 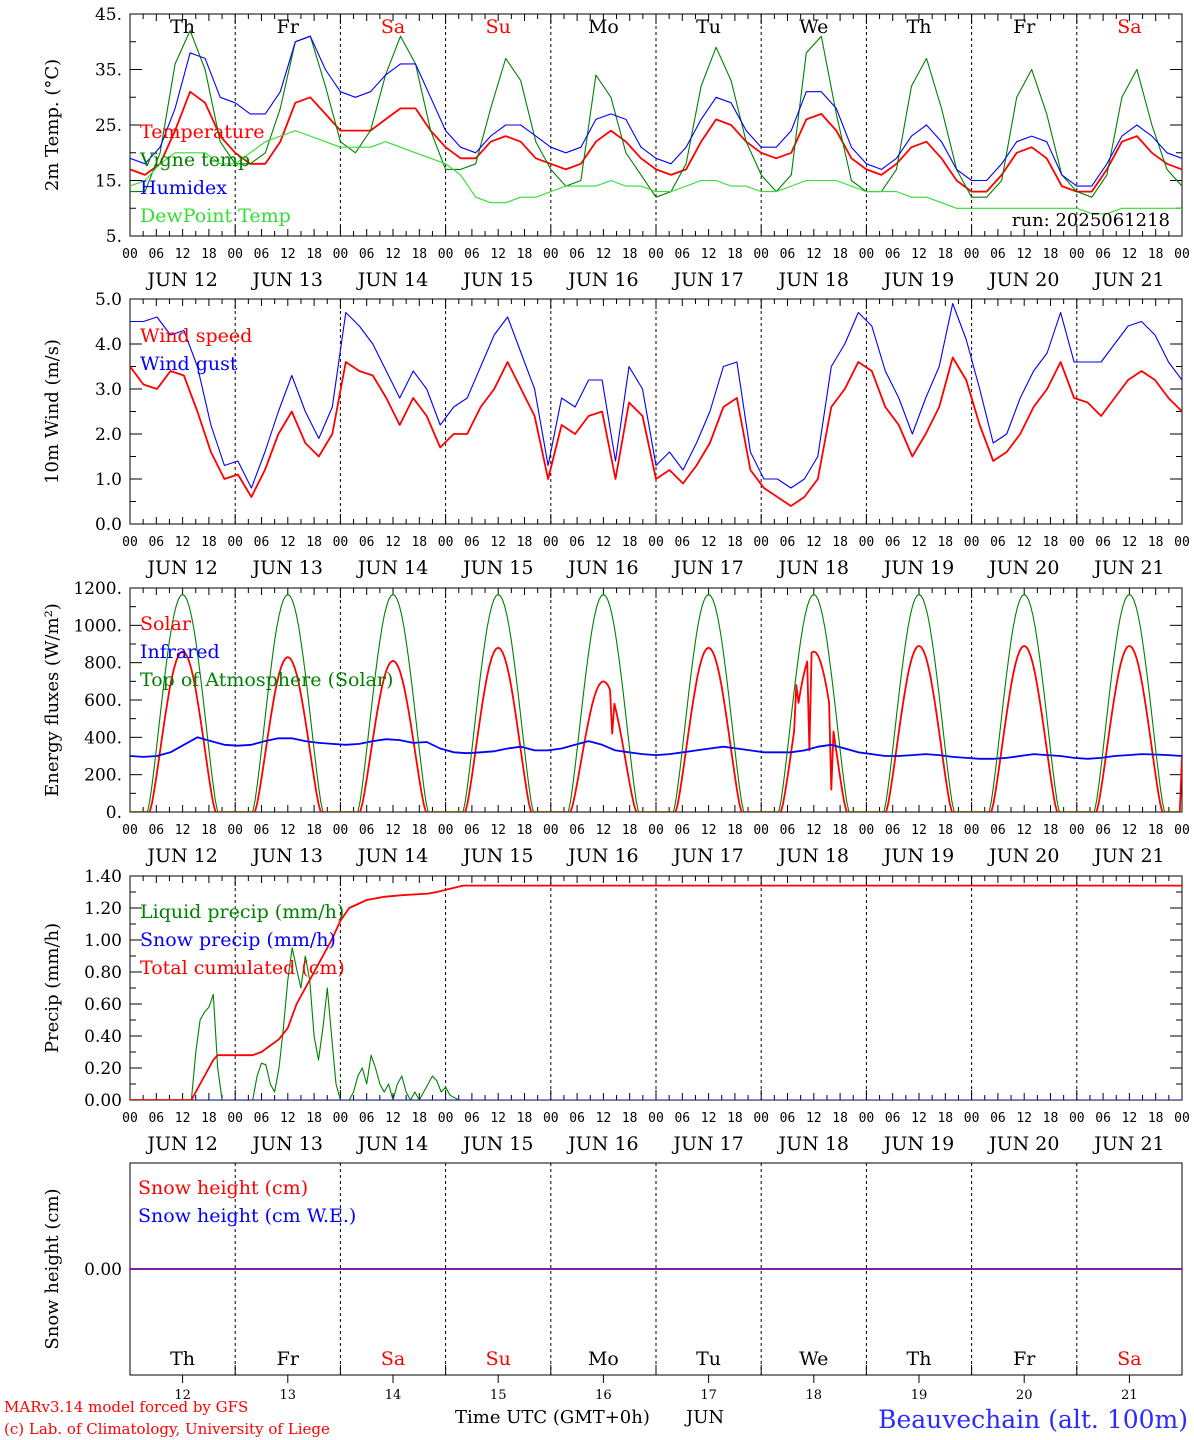 What do you see at coordinates (108, 345) in the screenshot?
I see `y-tick-label: 4.0` at bounding box center [108, 345].